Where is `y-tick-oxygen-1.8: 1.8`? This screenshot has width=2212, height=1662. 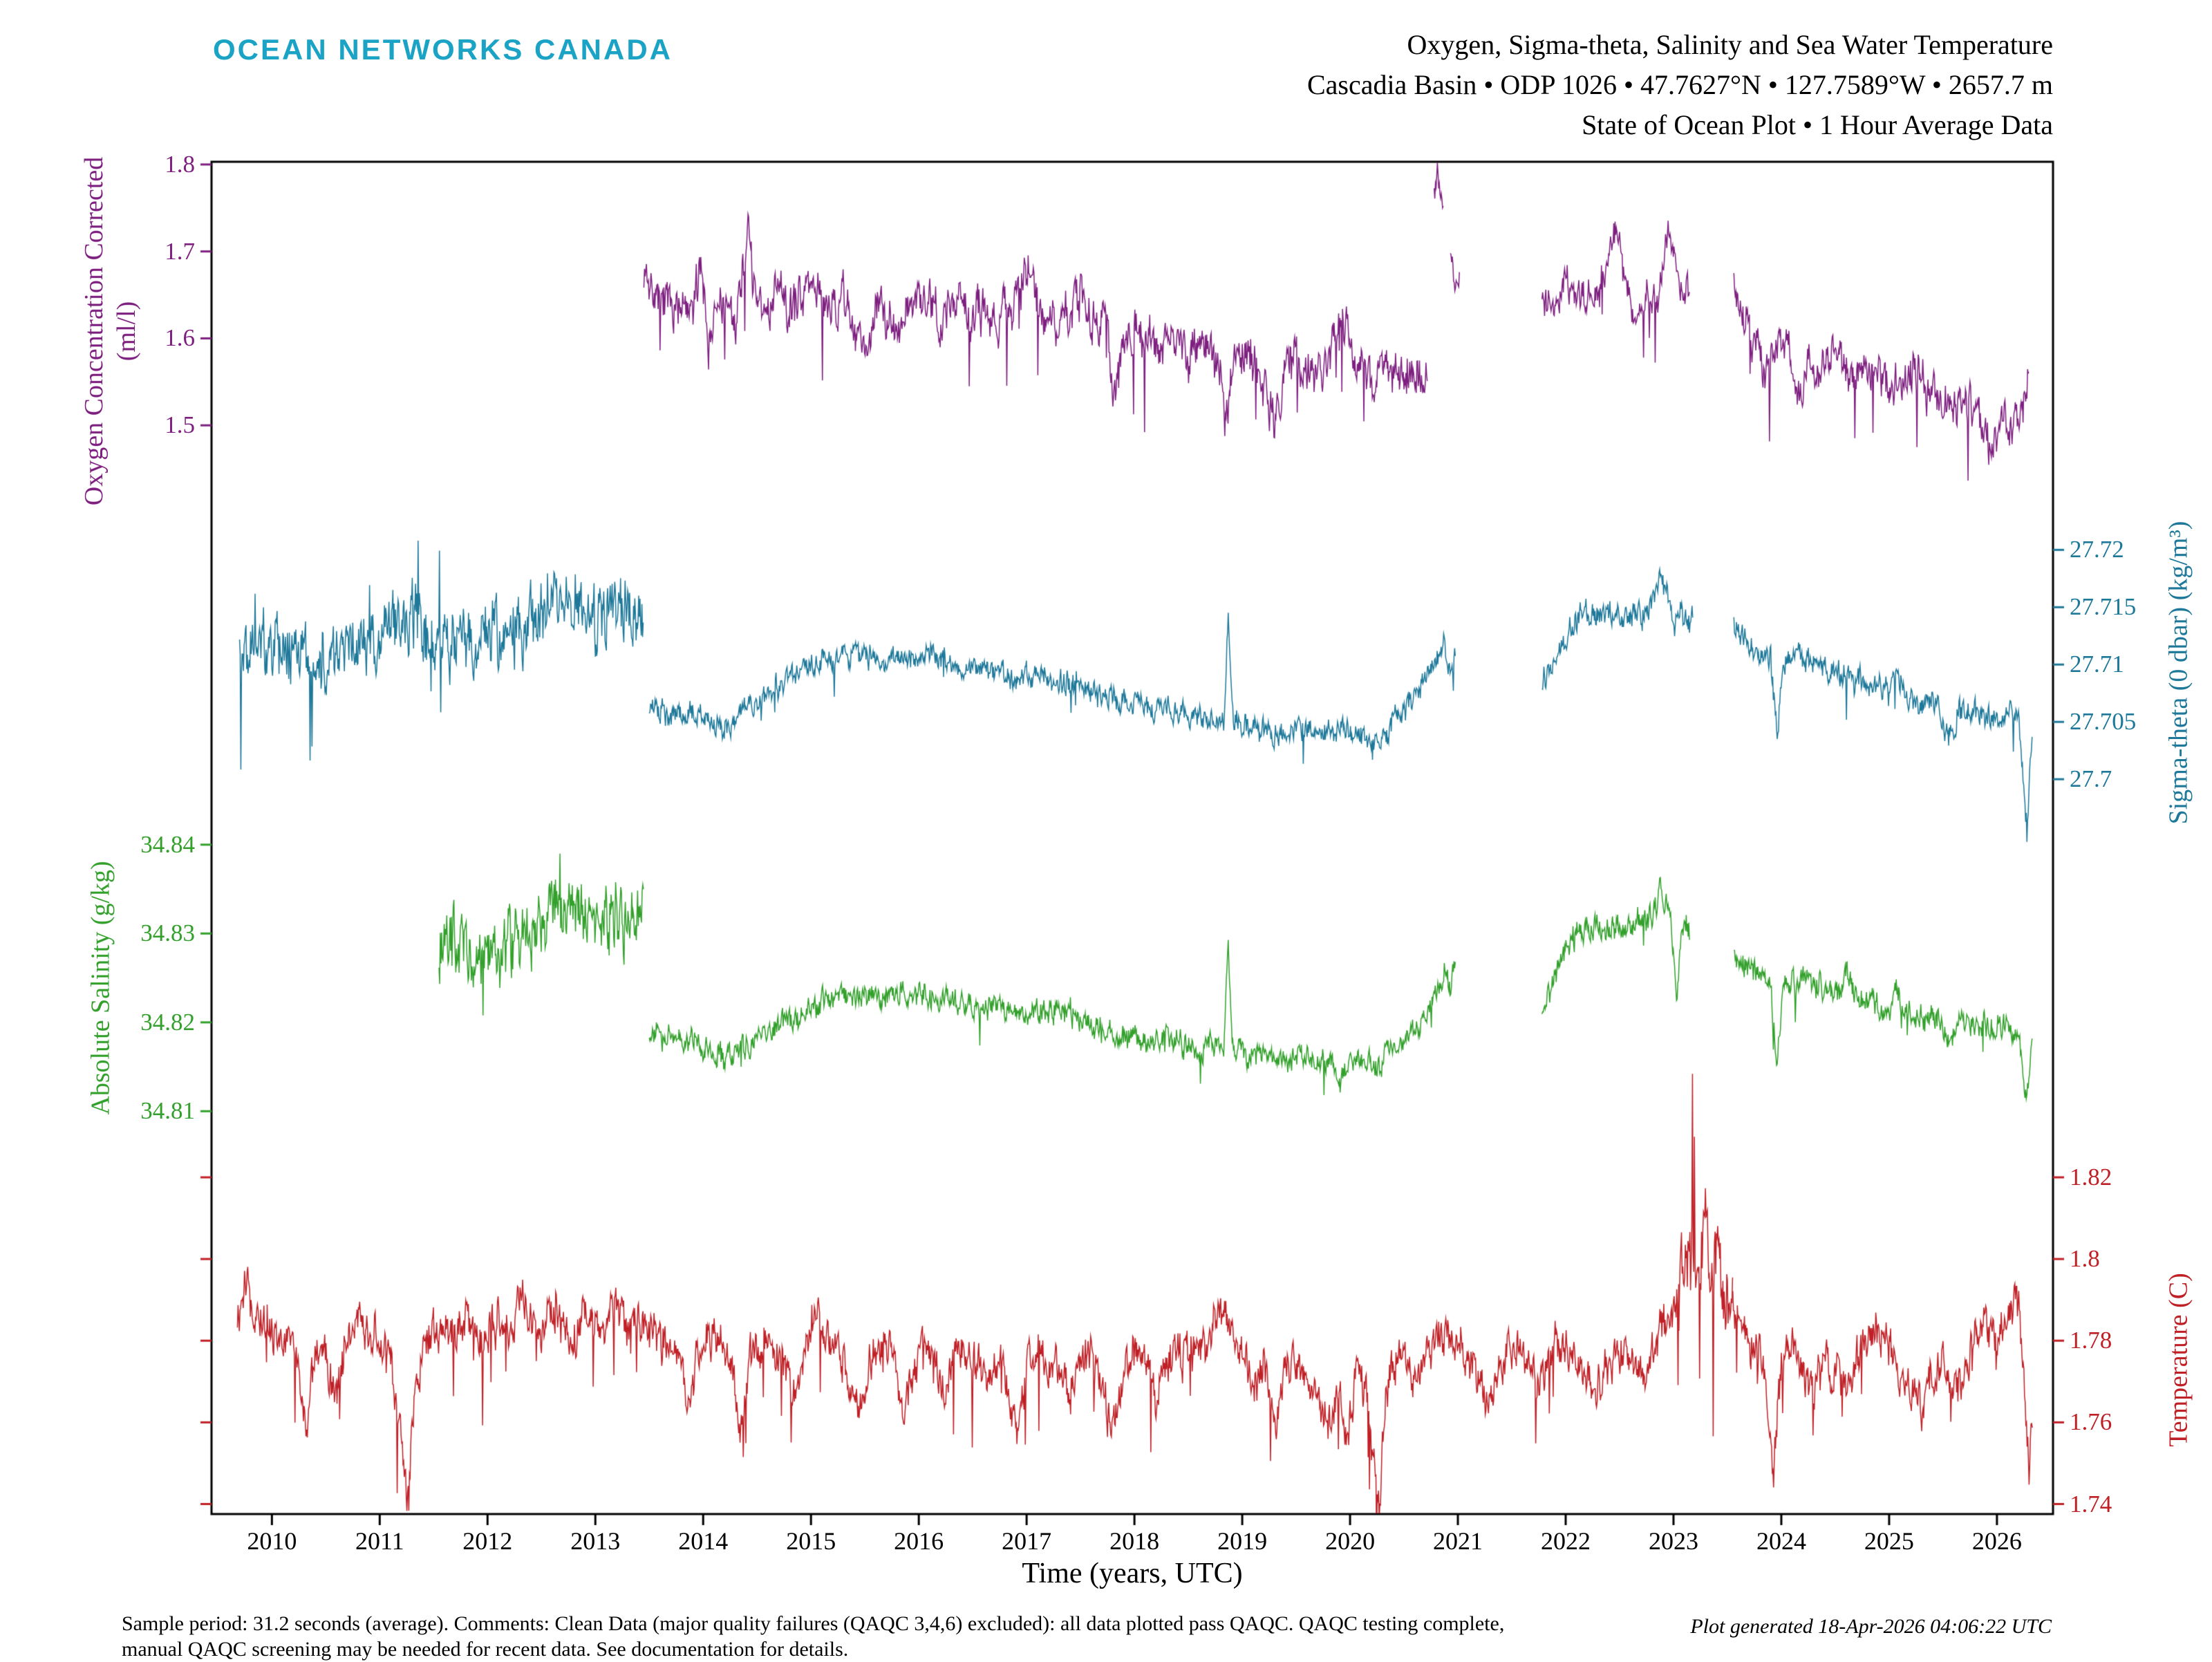 y-tick-oxygen-1.8: 1.8 is located at coordinates (180, 164).